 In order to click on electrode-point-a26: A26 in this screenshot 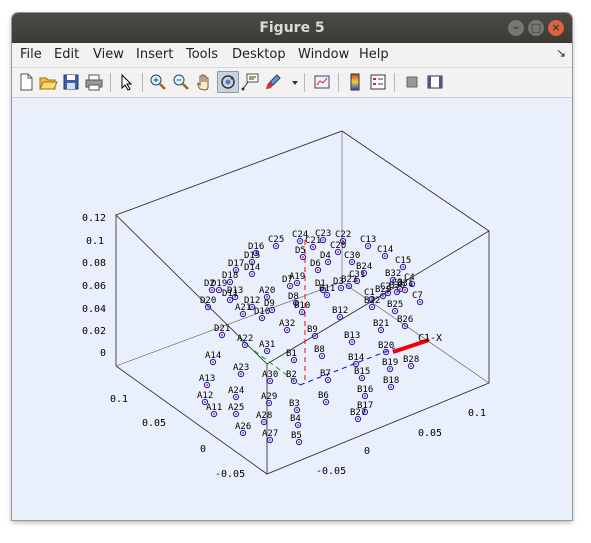, I will do `click(243, 429)`.